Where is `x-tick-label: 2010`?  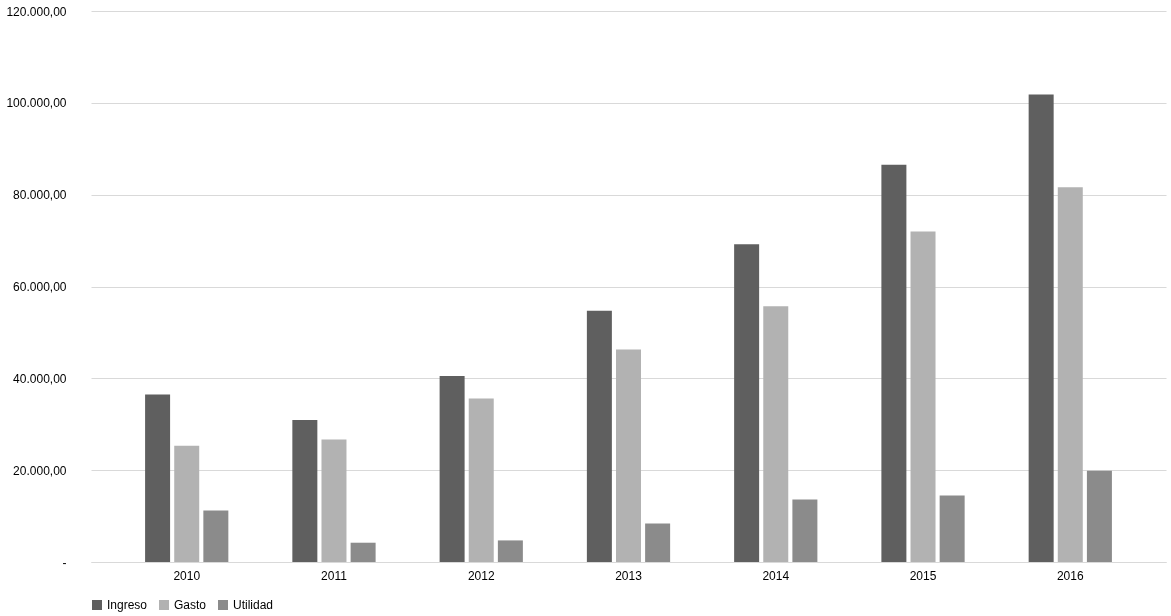 x-tick-label: 2010 is located at coordinates (187, 575).